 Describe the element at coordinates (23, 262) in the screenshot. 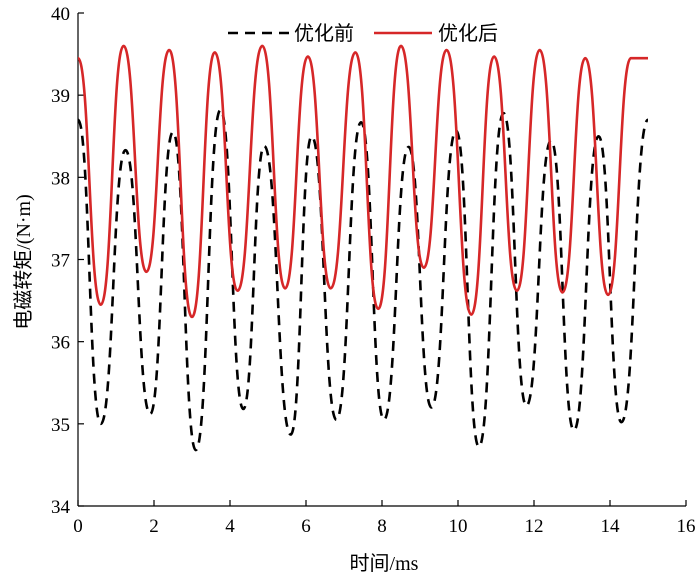

I see `y-axis-label: 电磁转矩/(N·m)` at that location.